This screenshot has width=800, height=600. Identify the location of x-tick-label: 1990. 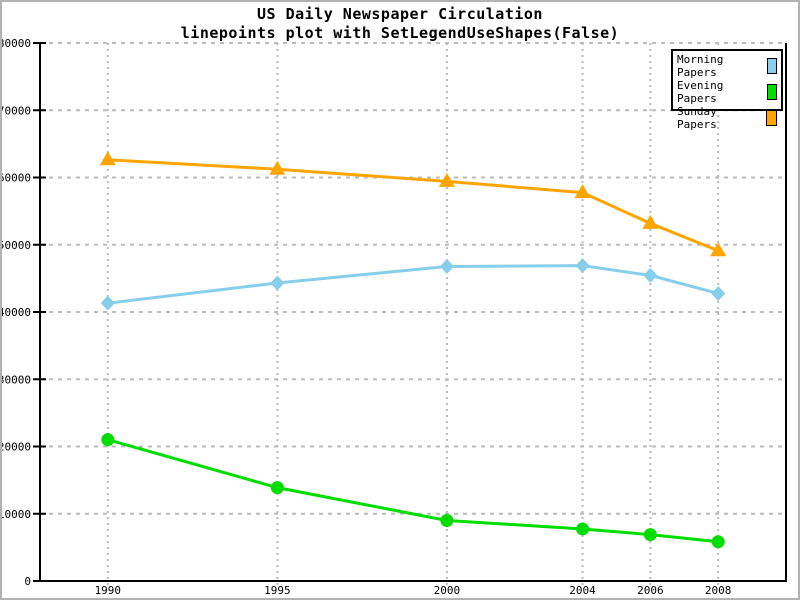
(108, 590).